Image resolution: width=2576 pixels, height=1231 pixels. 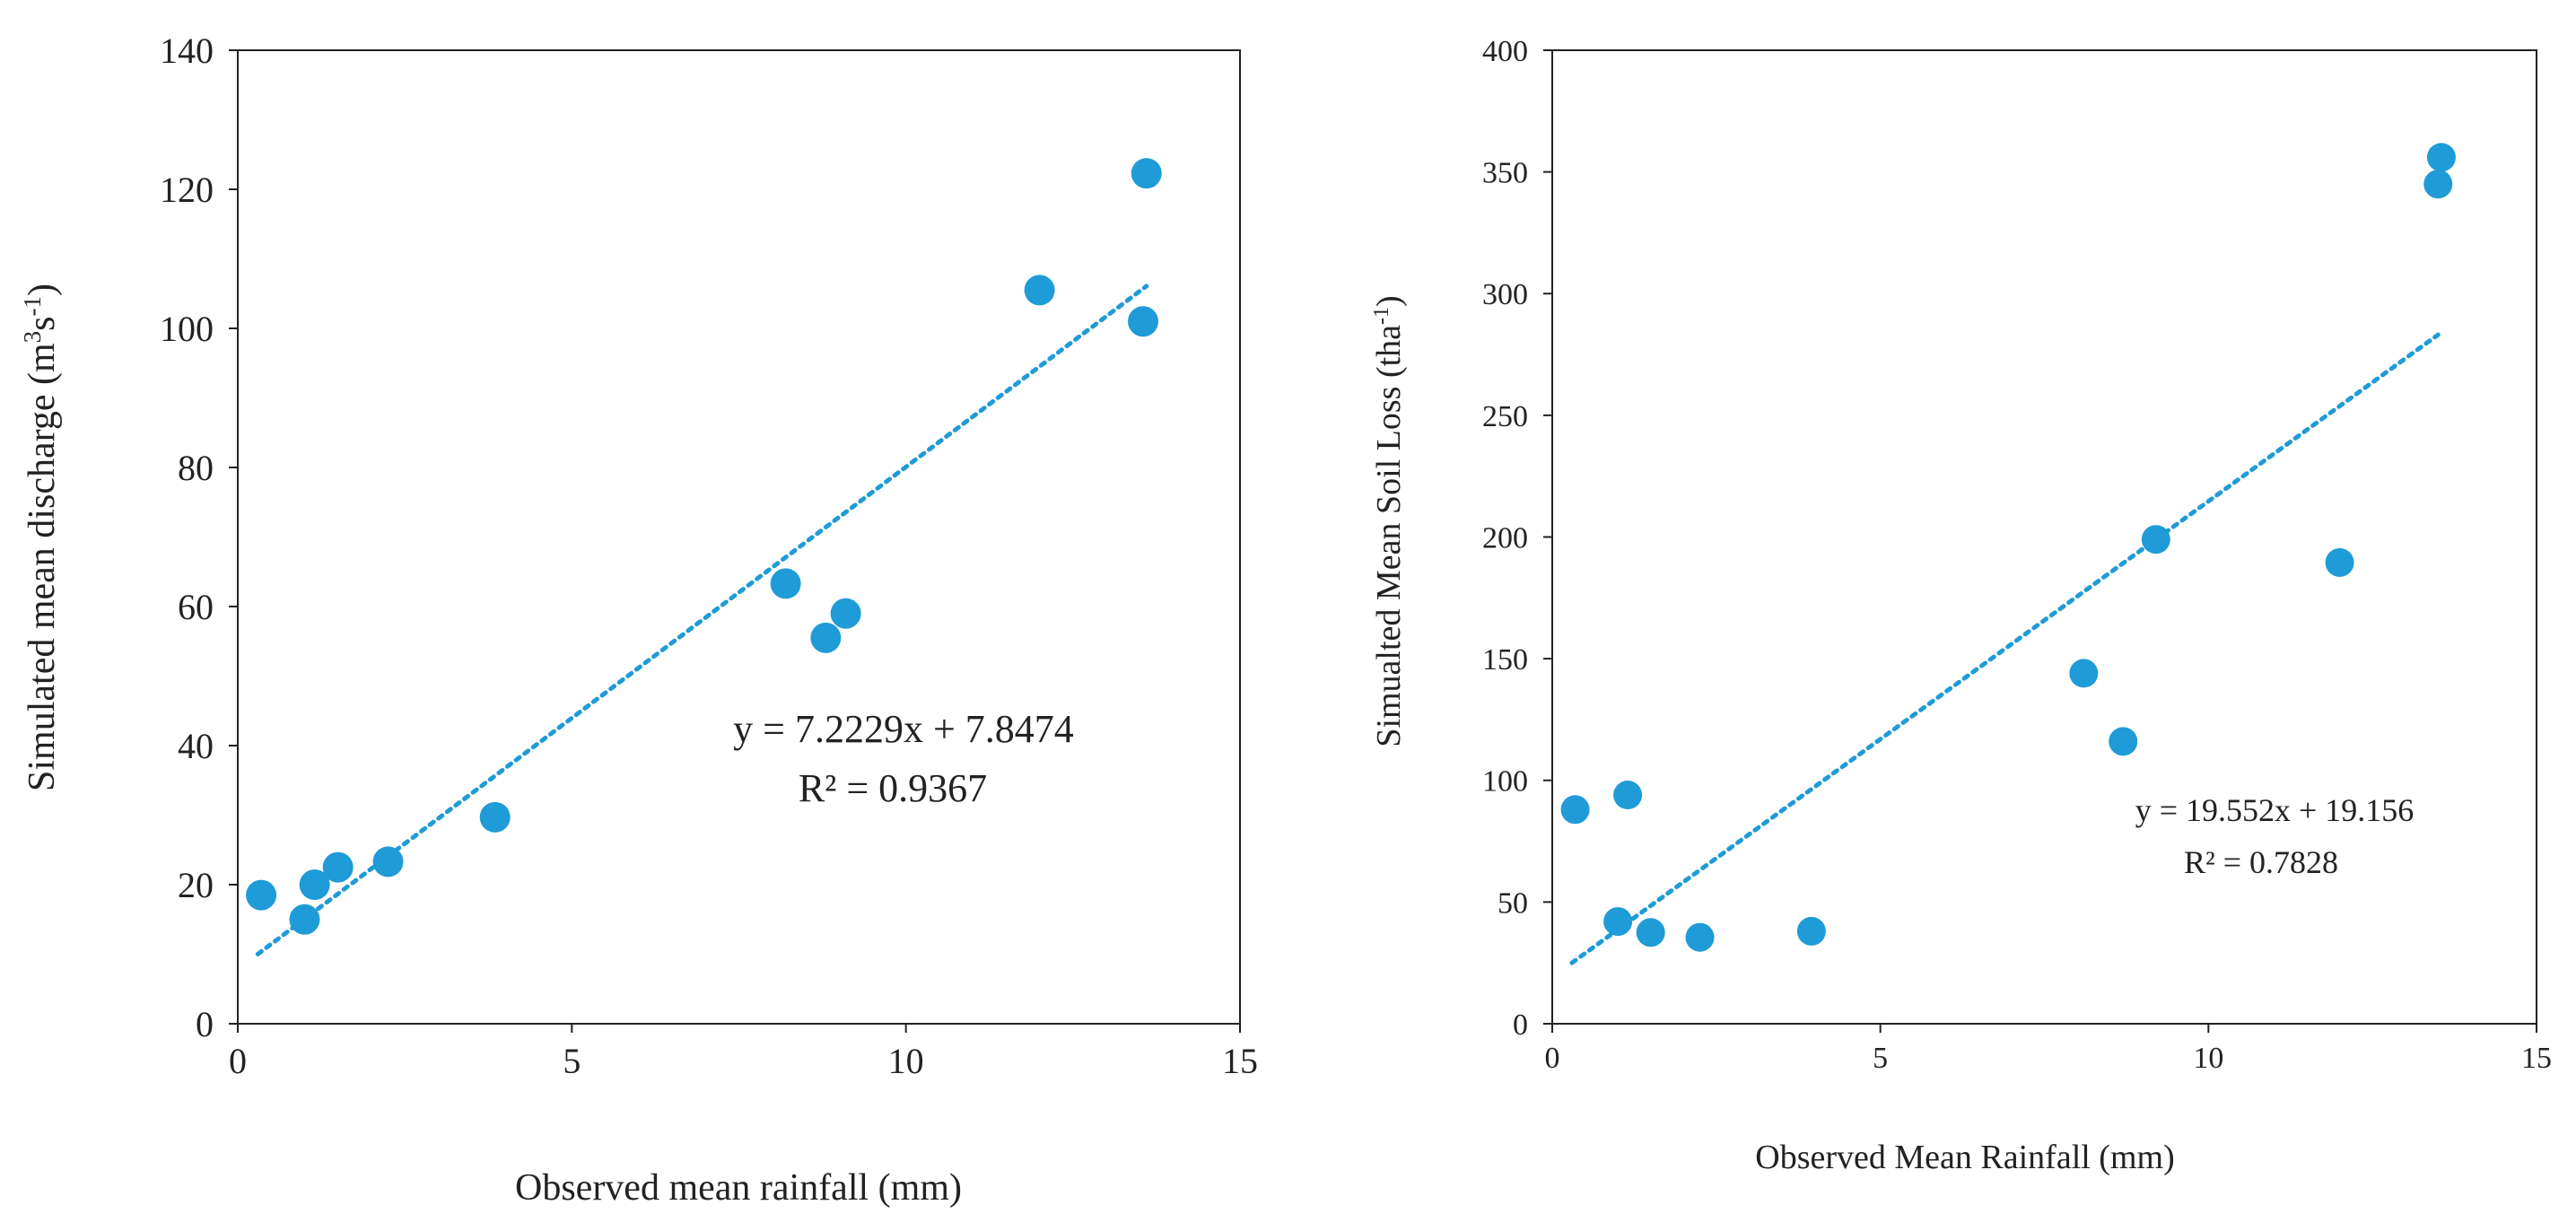 I want to click on y-tick-label: 120, so click(x=187, y=190).